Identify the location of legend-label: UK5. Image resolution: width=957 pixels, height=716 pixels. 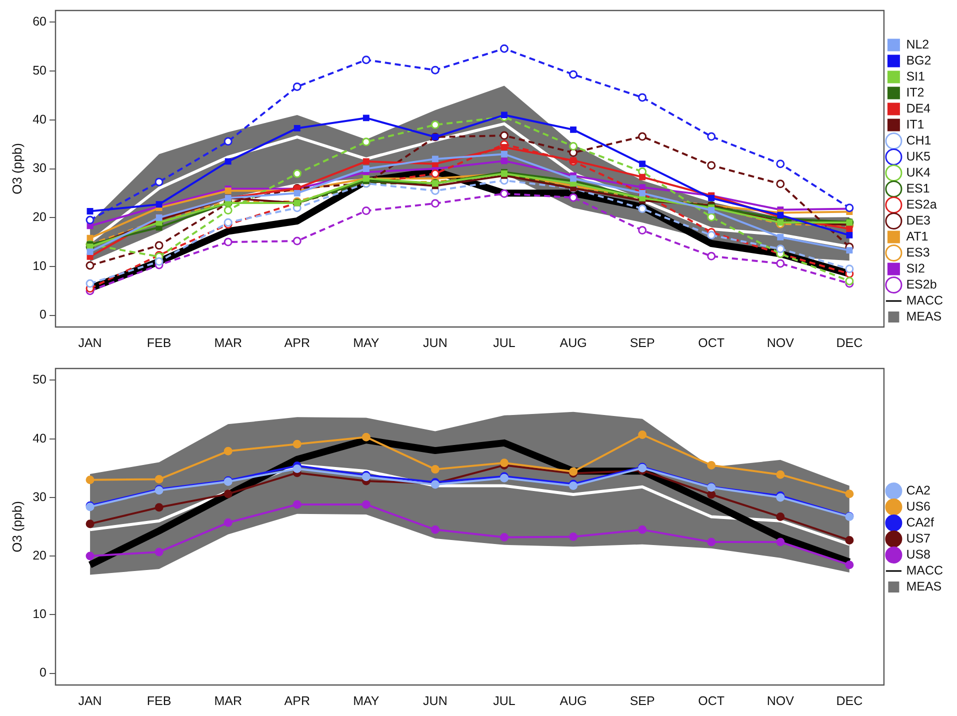
(918, 156).